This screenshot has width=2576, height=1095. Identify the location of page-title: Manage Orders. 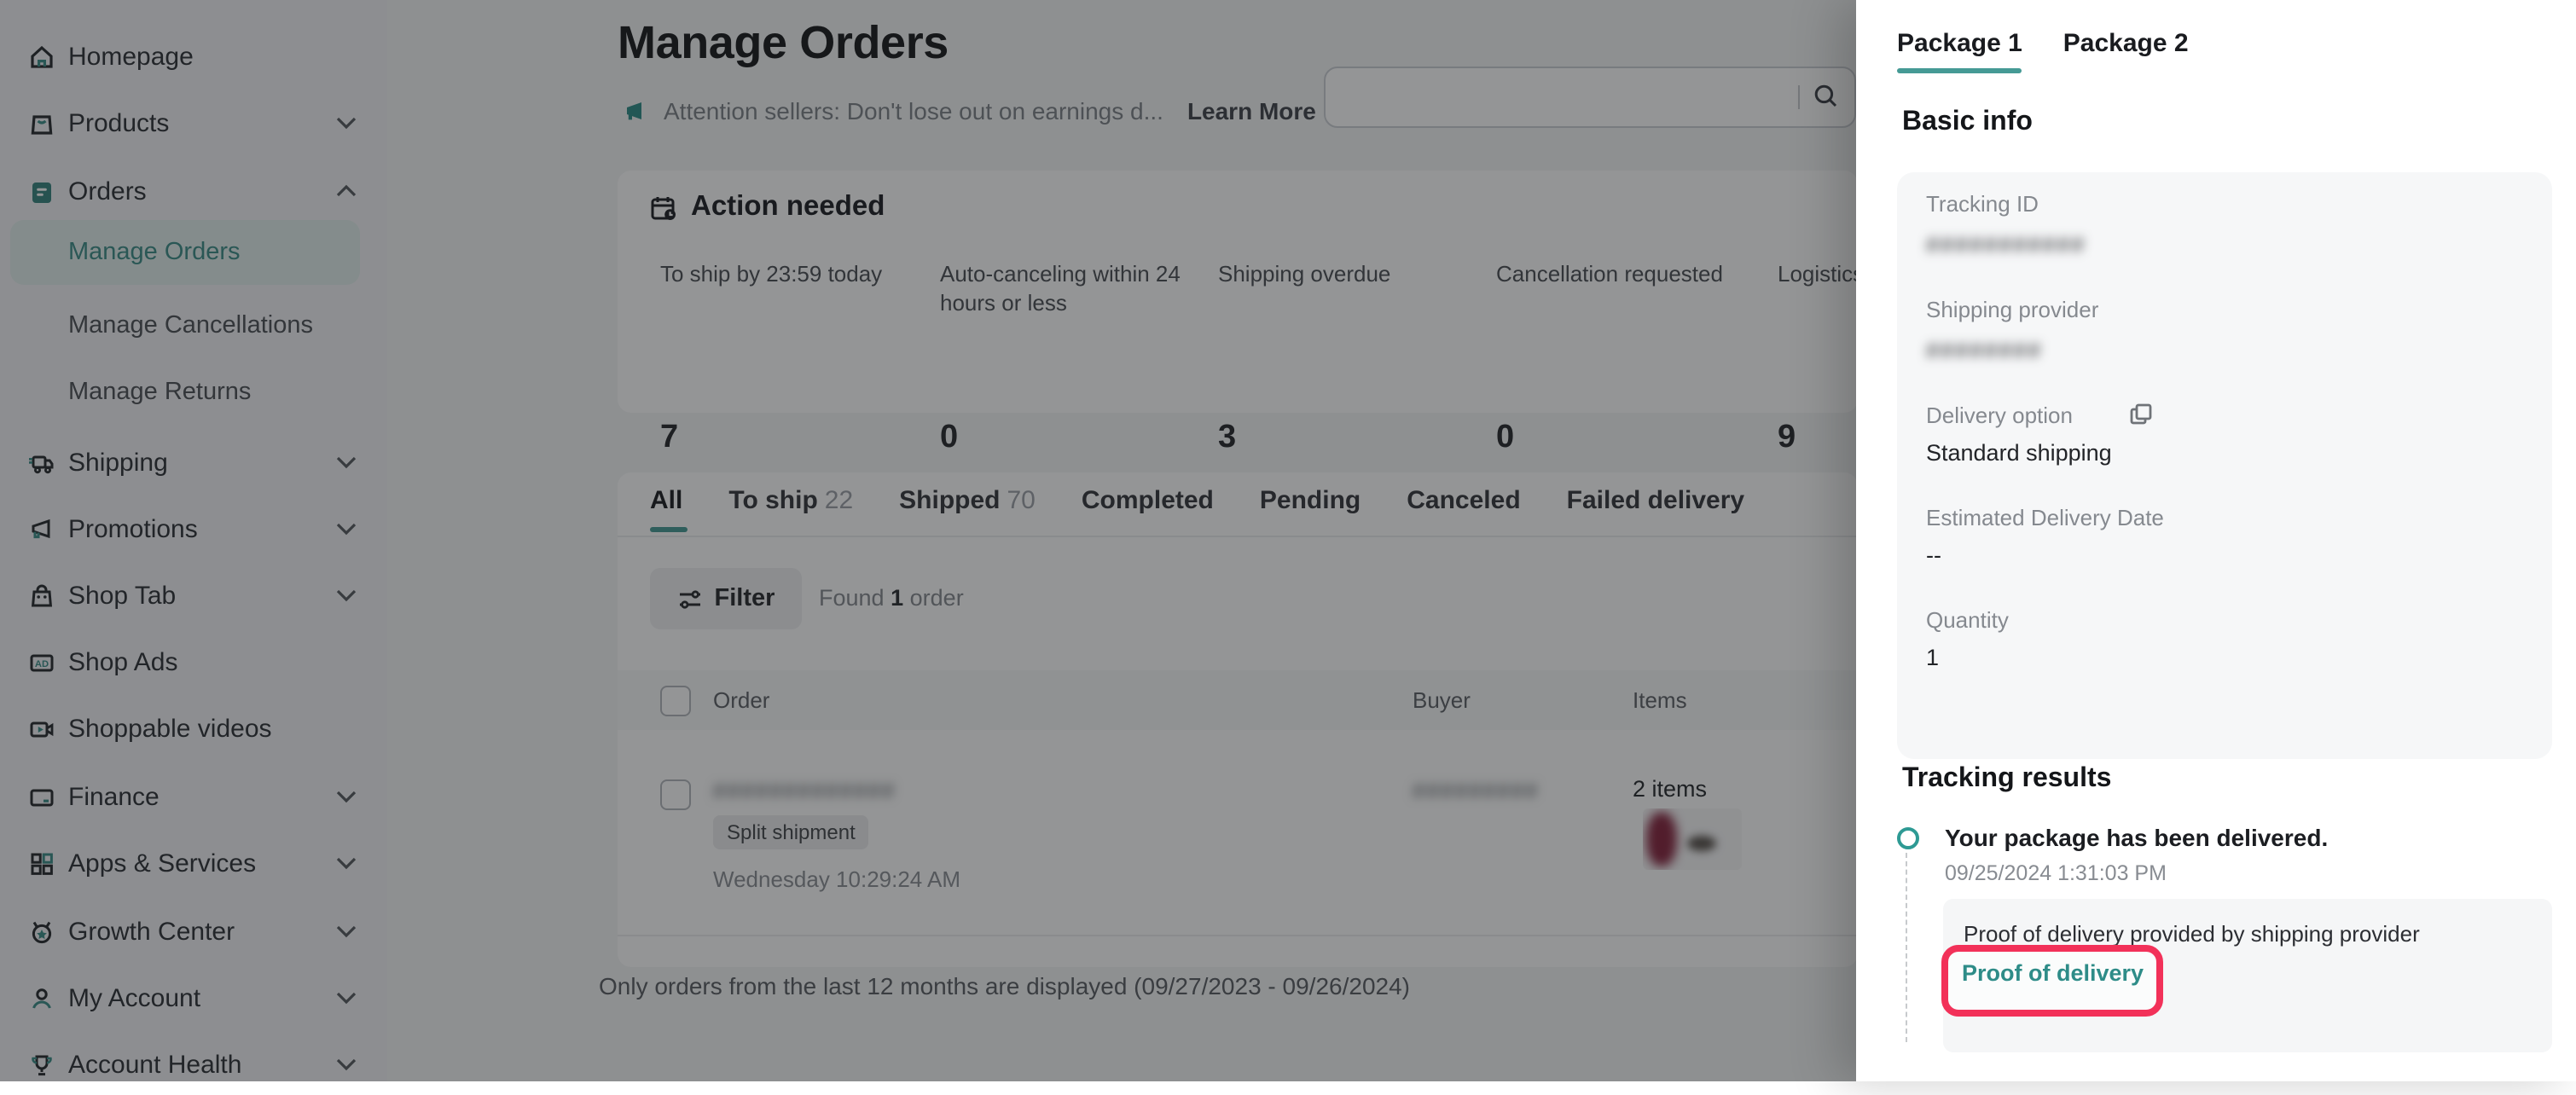
(783, 43).